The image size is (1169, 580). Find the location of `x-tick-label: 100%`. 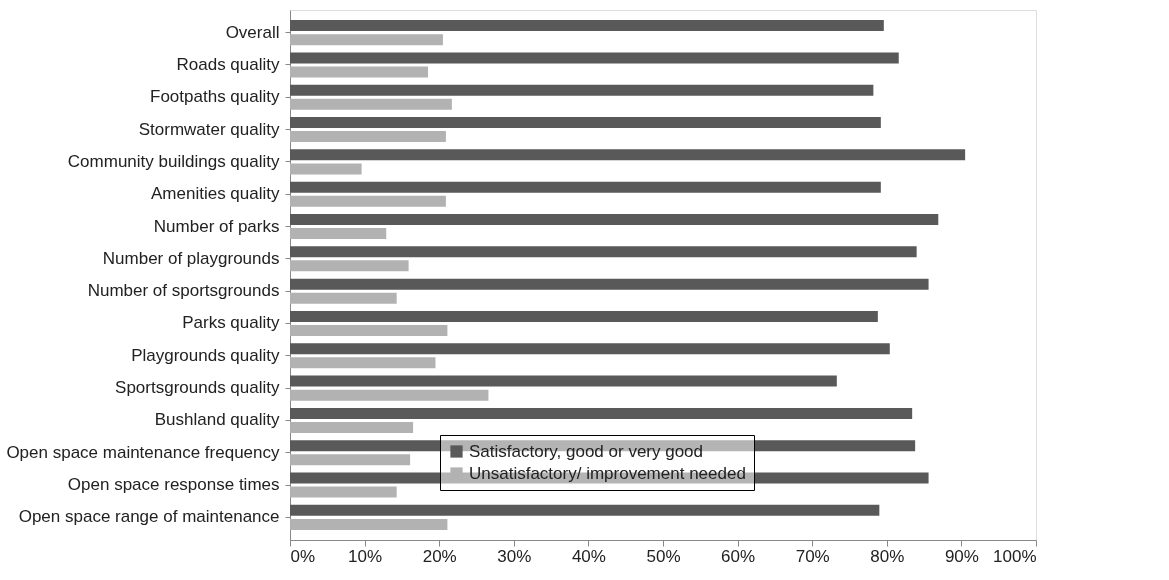

x-tick-label: 100% is located at coordinates (1015, 556).